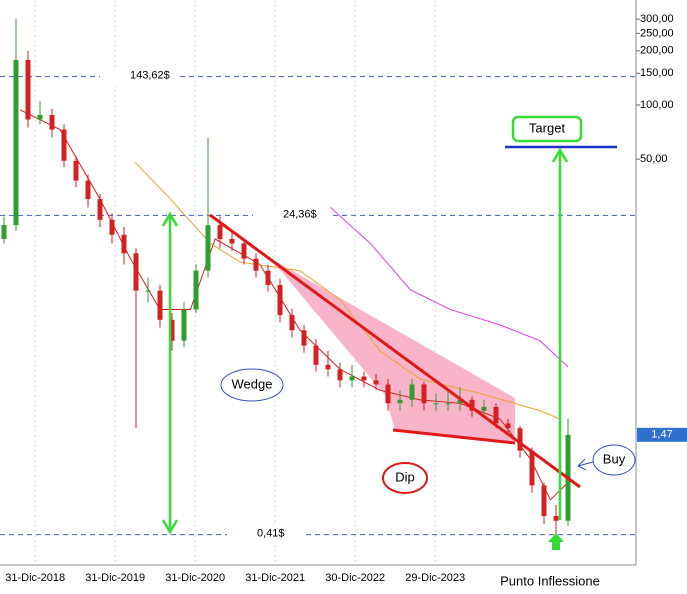 The image size is (687, 594). I want to click on y-tick-label: 50,00, so click(654, 159).